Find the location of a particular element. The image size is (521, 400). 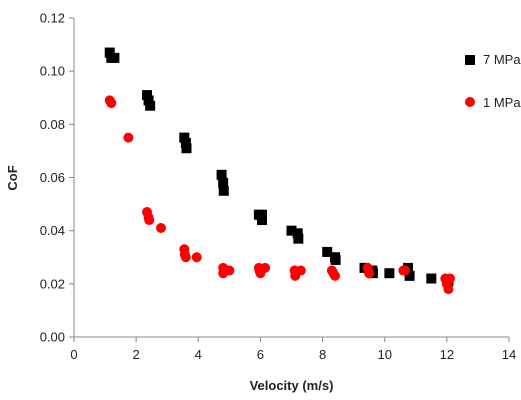

legend-label-7mpa: 7 MPa is located at coordinates (502, 59).